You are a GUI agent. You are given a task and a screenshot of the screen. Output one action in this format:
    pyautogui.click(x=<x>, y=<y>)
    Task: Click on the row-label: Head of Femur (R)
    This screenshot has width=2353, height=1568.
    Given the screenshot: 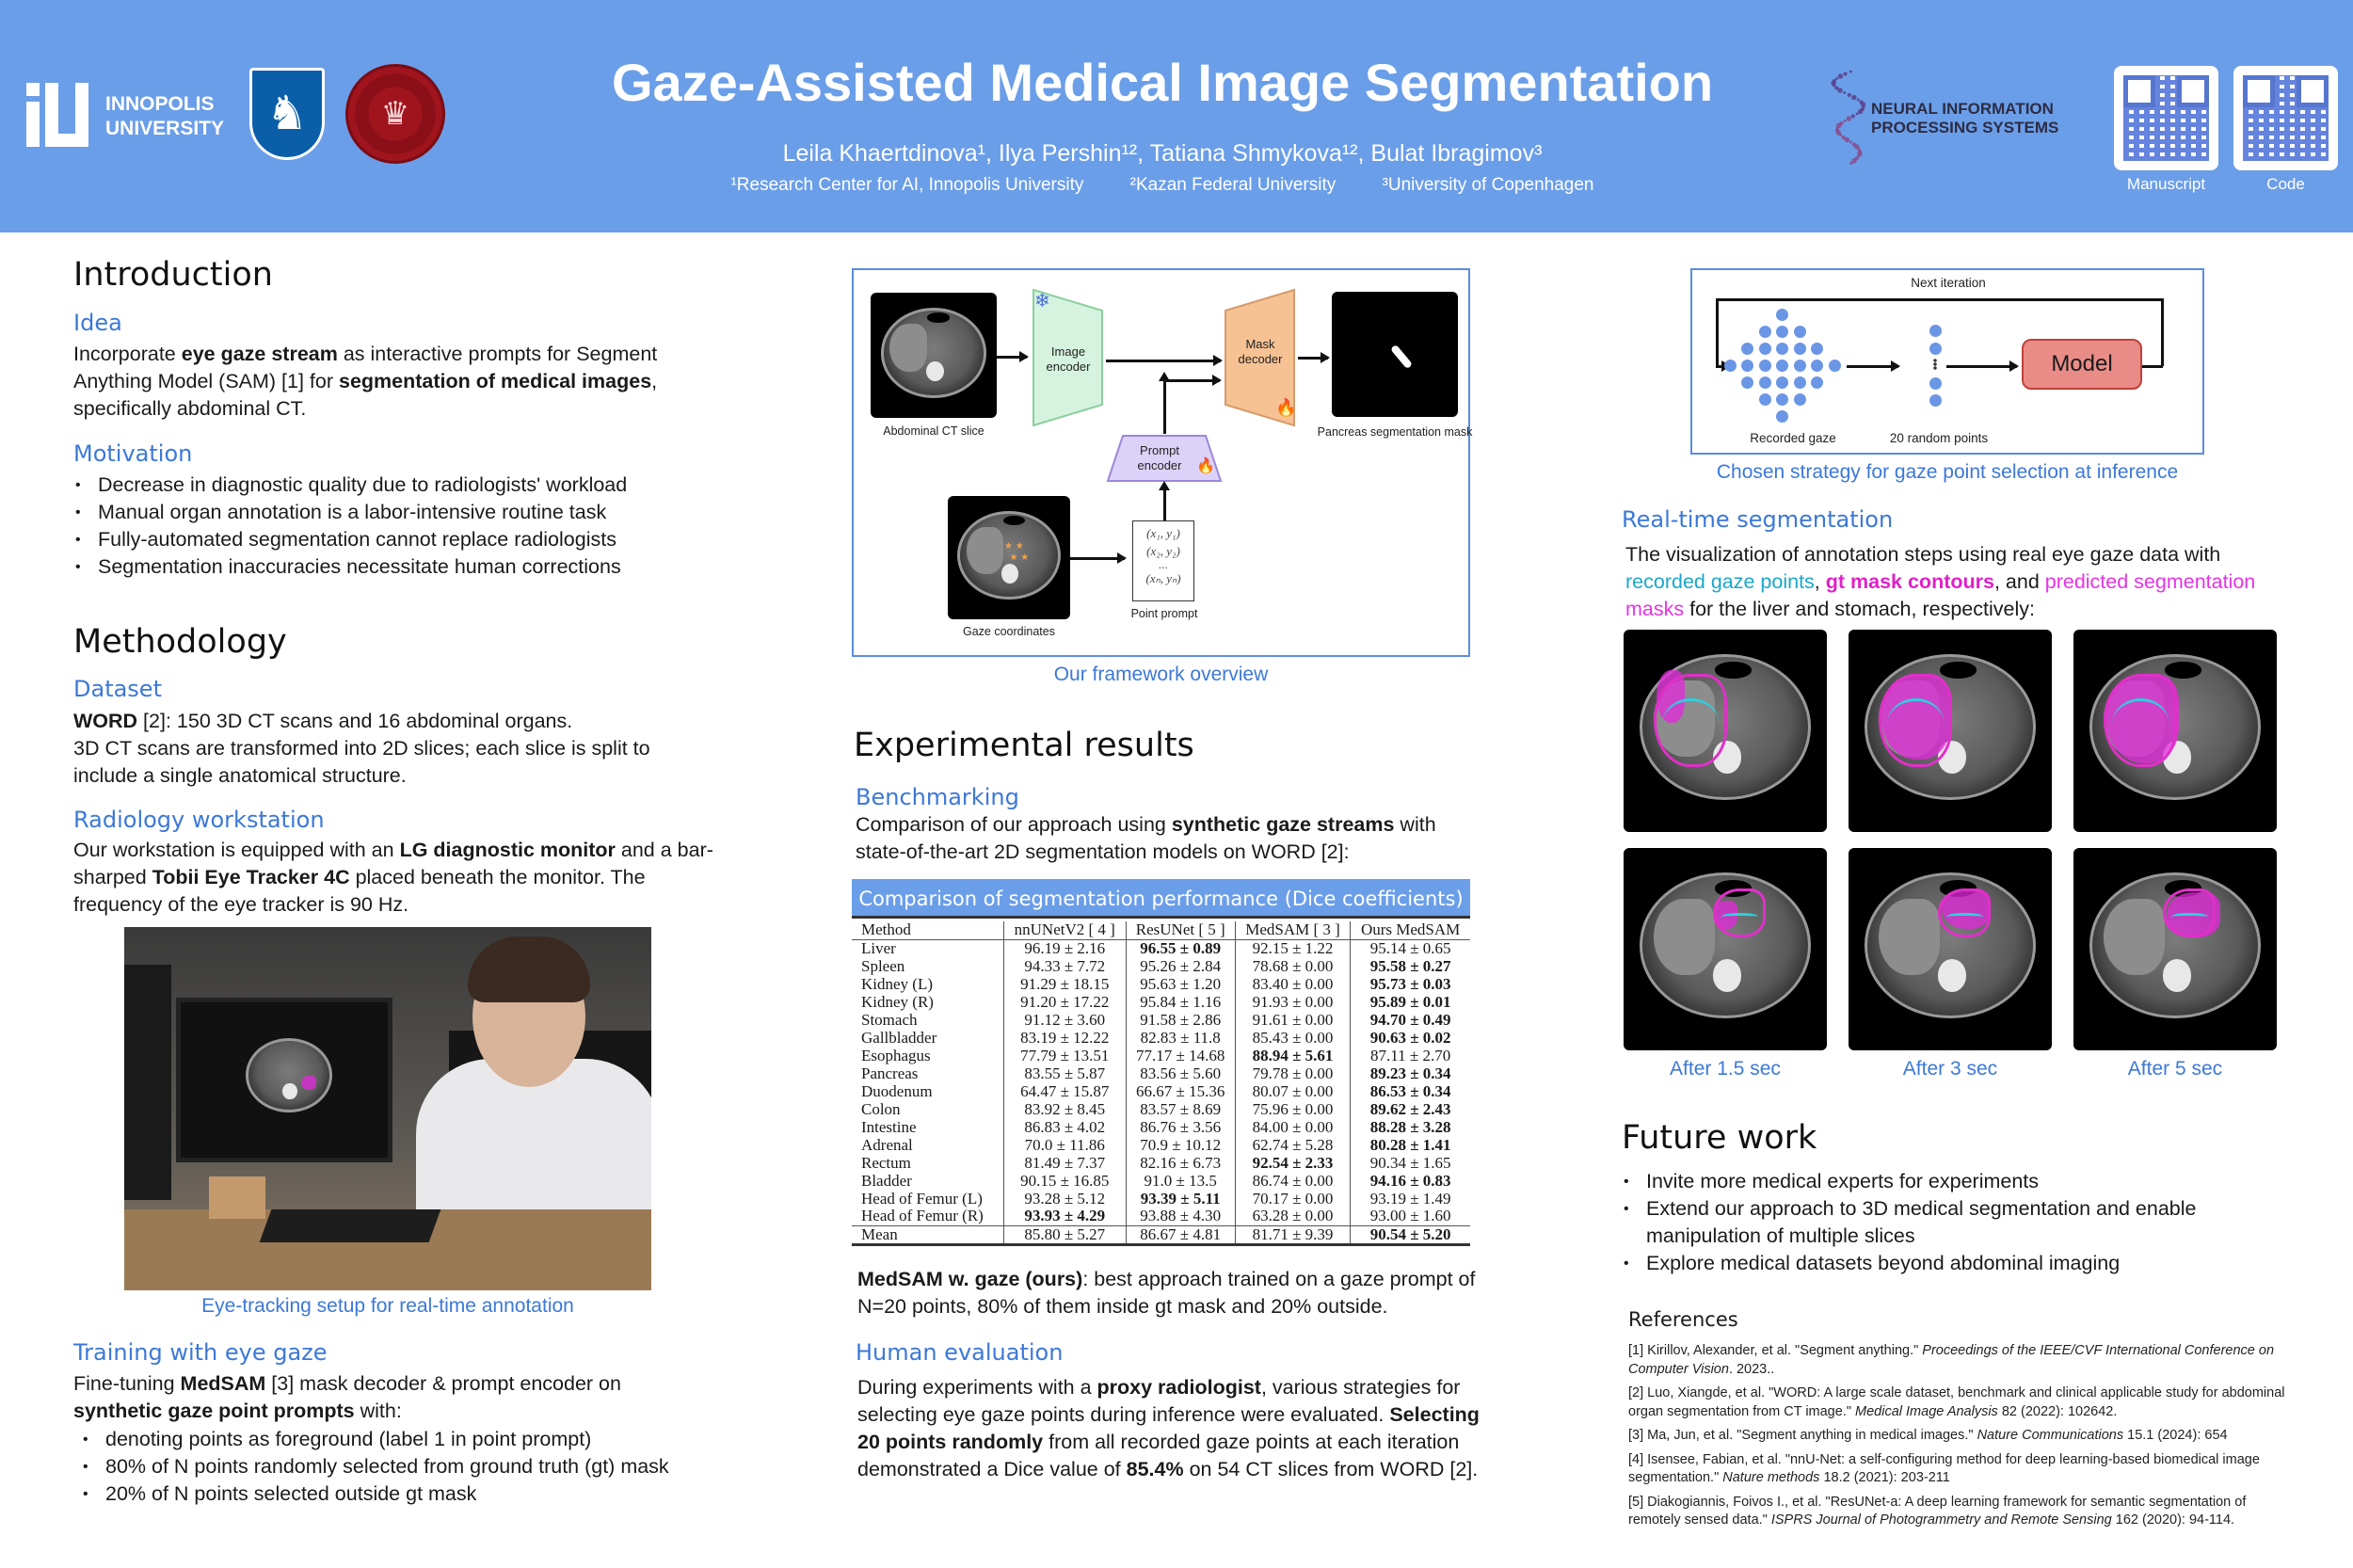 What is the action you would take?
    pyautogui.click(x=923, y=1216)
    